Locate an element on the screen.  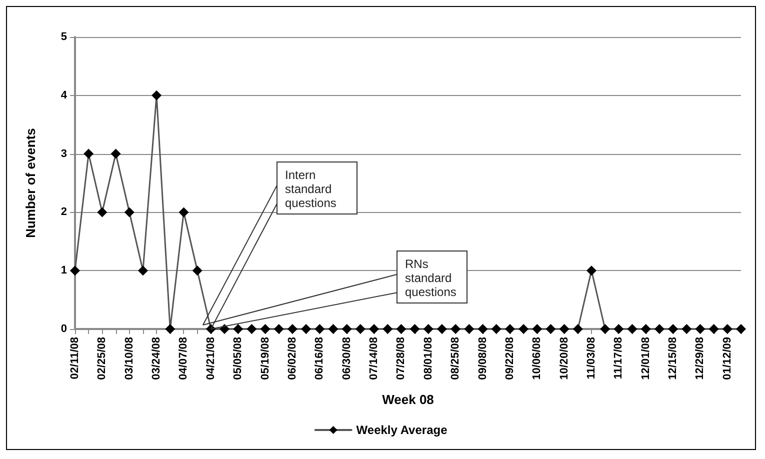
x-tick-label: 12/29/08 is located at coordinates (700, 358).